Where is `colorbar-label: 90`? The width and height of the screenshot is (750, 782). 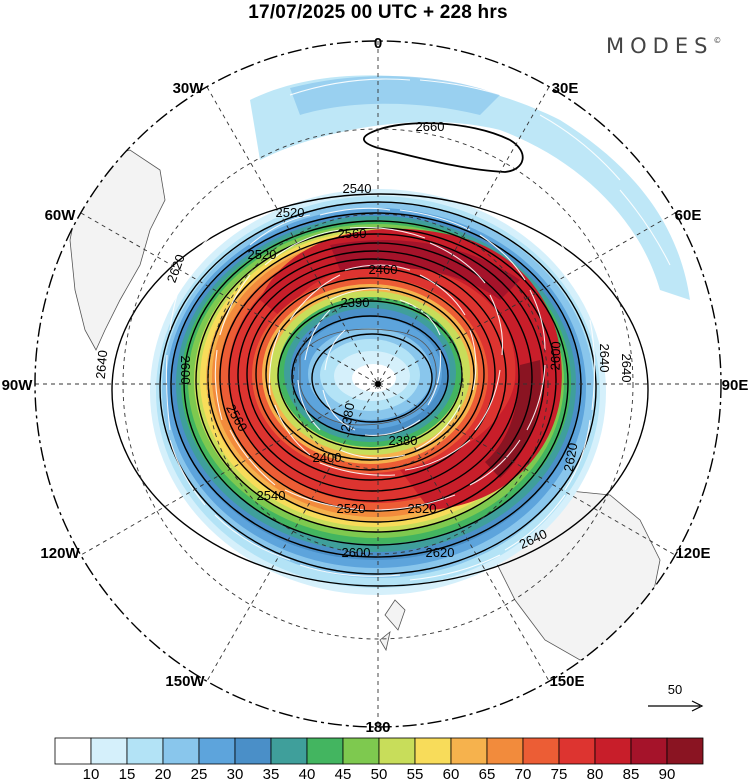
colorbar-label: 90 is located at coordinates (667, 774).